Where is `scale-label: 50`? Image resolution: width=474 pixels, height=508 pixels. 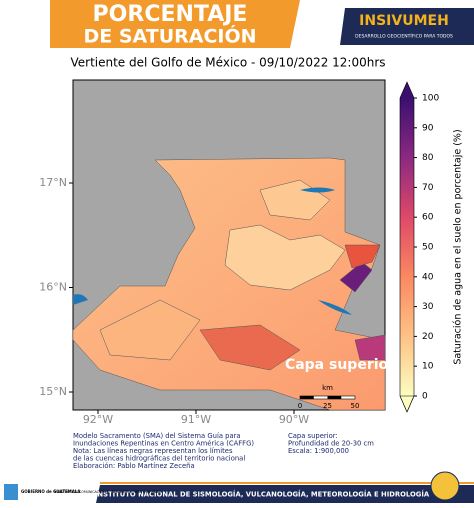 scale-label: 50 is located at coordinates (355, 406).